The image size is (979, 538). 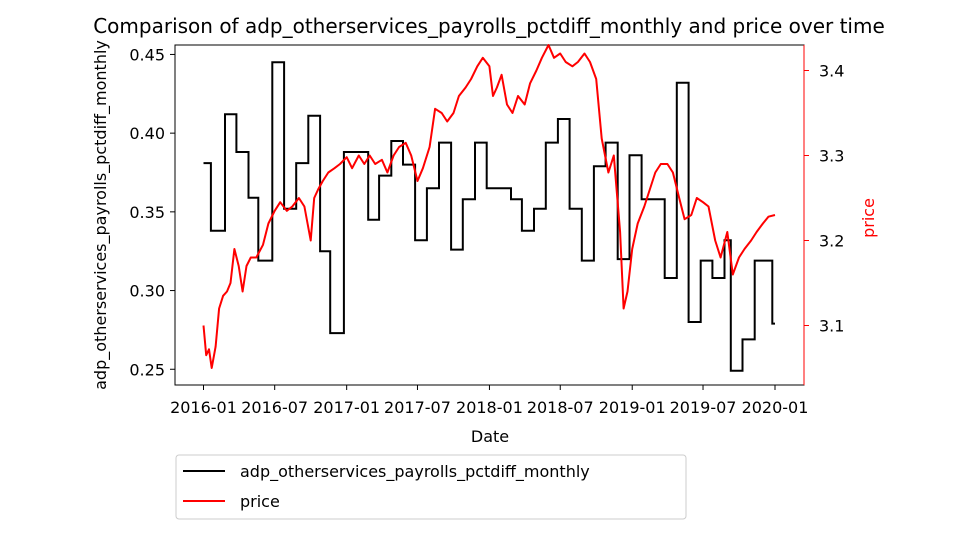 I want to click on x-tick-label: 2017-07, so click(x=417, y=407).